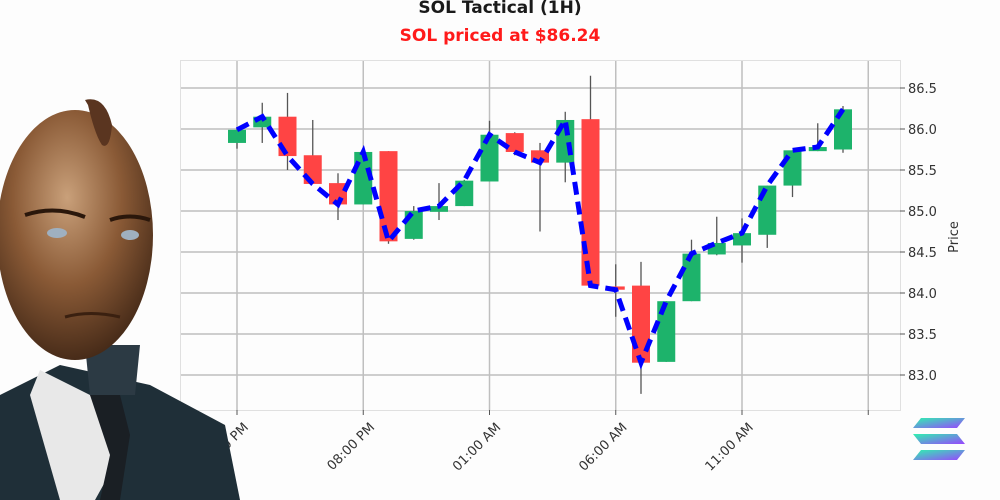 The height and width of the screenshot is (500, 1000). I want to click on x-tick-label: 01:00 AM, so click(477, 447).